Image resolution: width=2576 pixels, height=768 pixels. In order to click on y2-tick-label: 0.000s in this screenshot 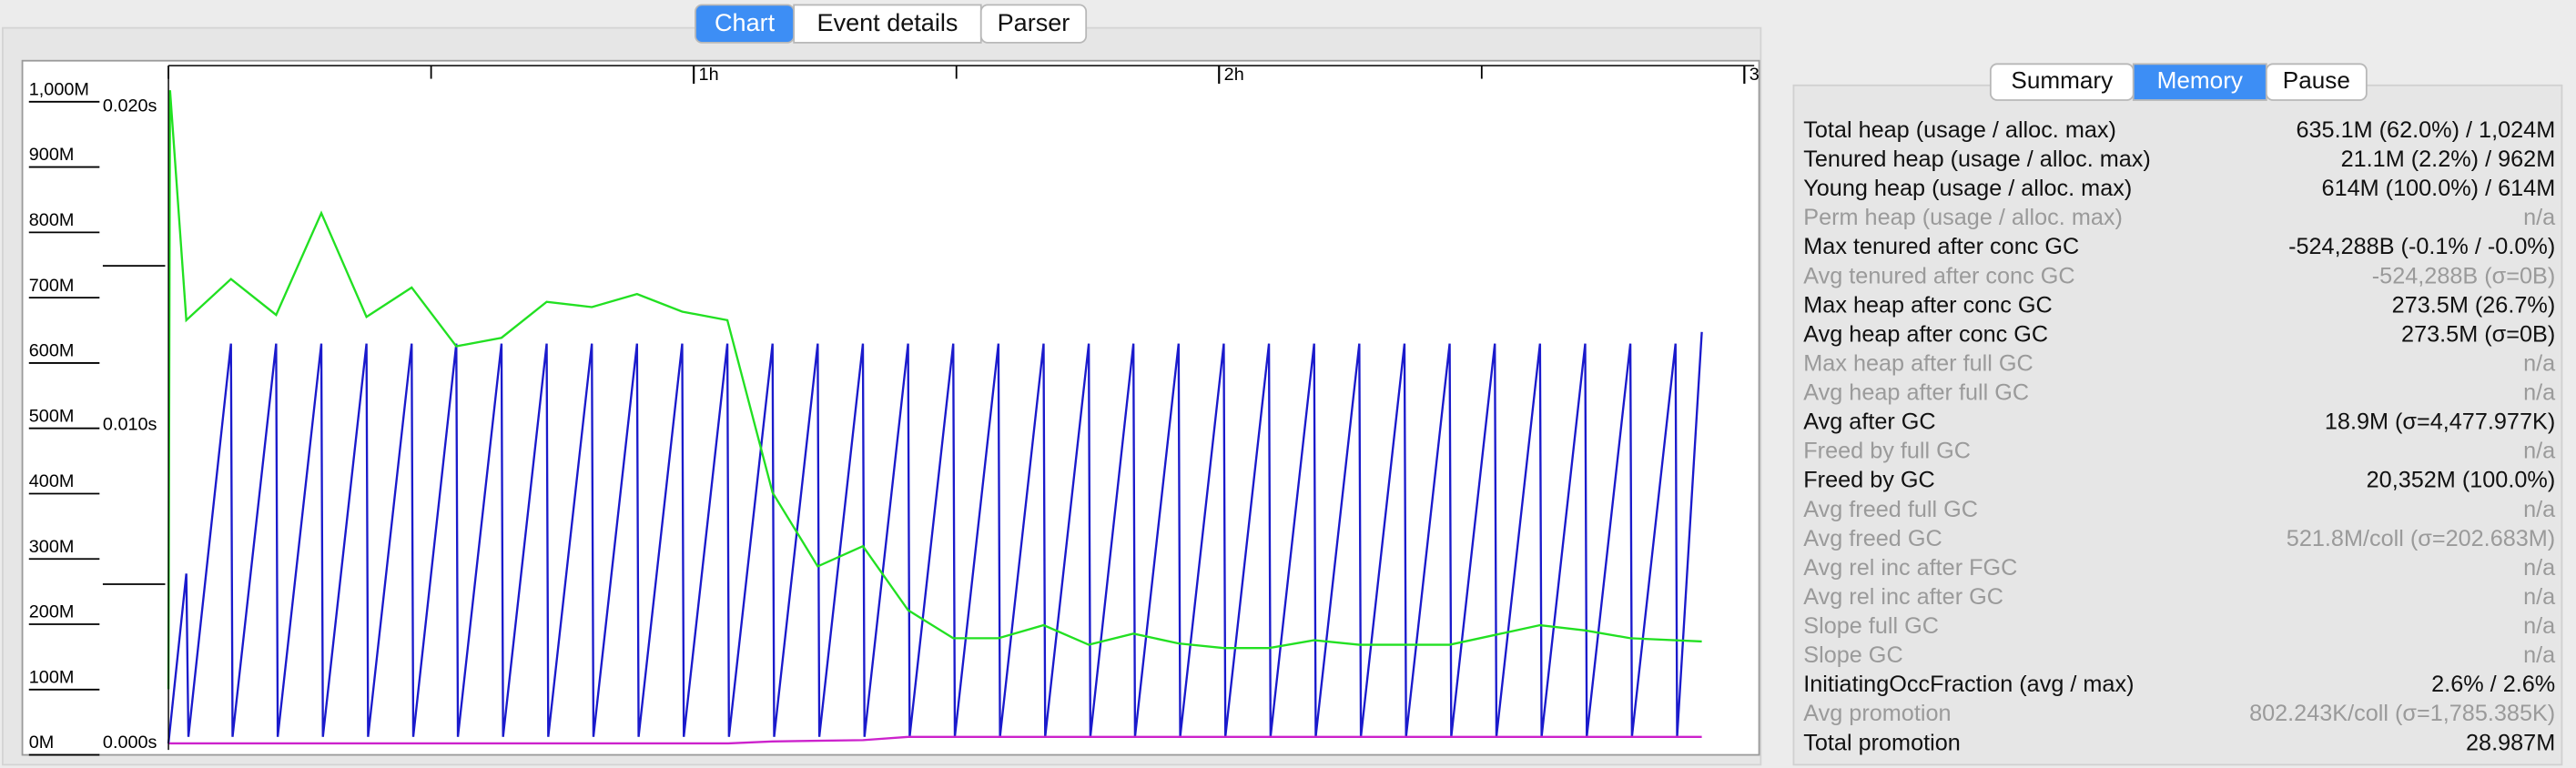, I will do `click(130, 743)`.